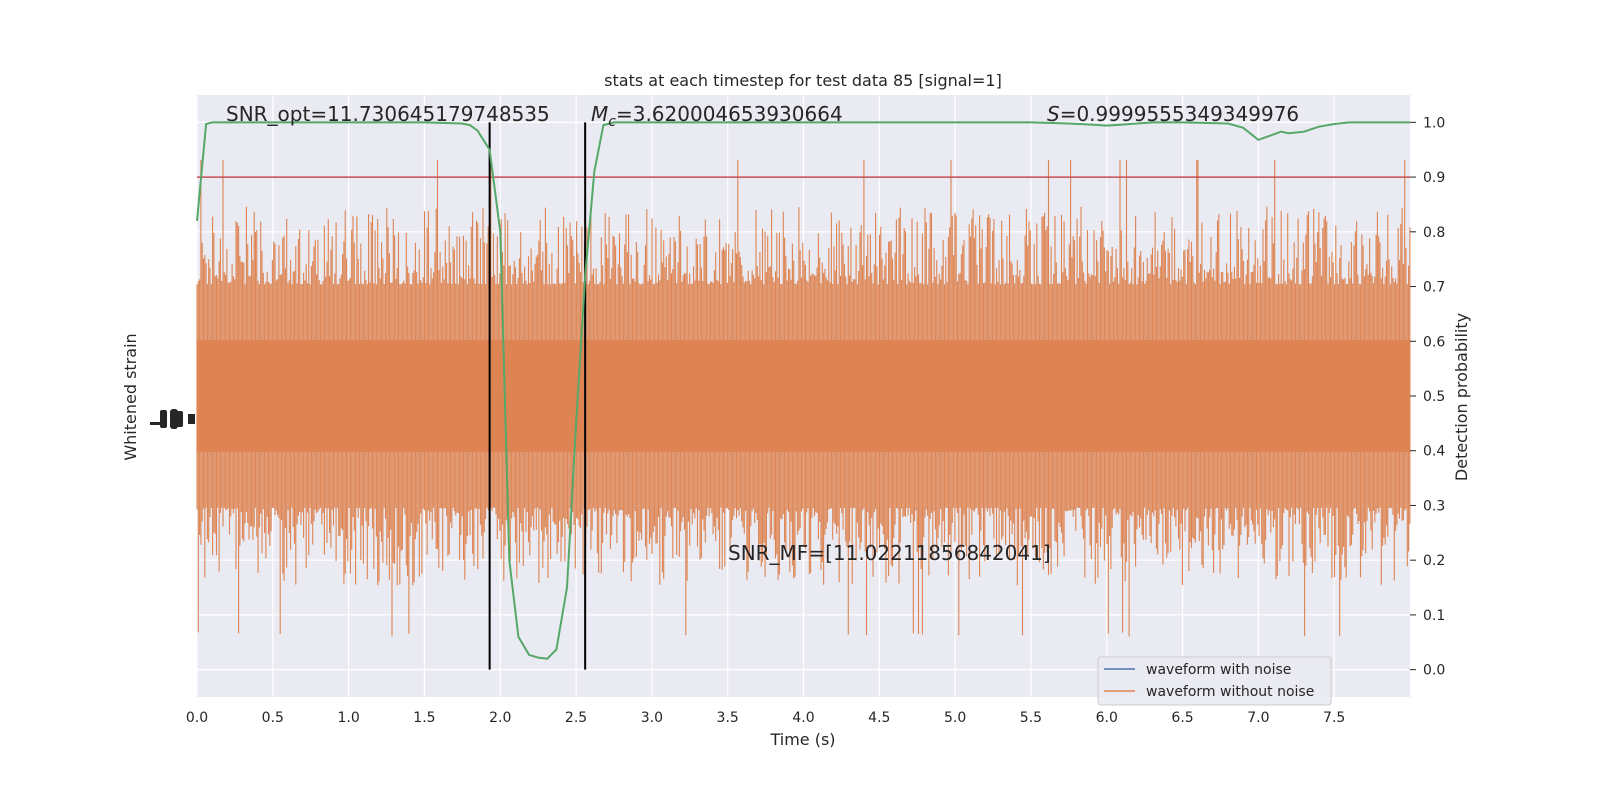  I want to click on x-tick-label: 5.5, so click(1031, 718).